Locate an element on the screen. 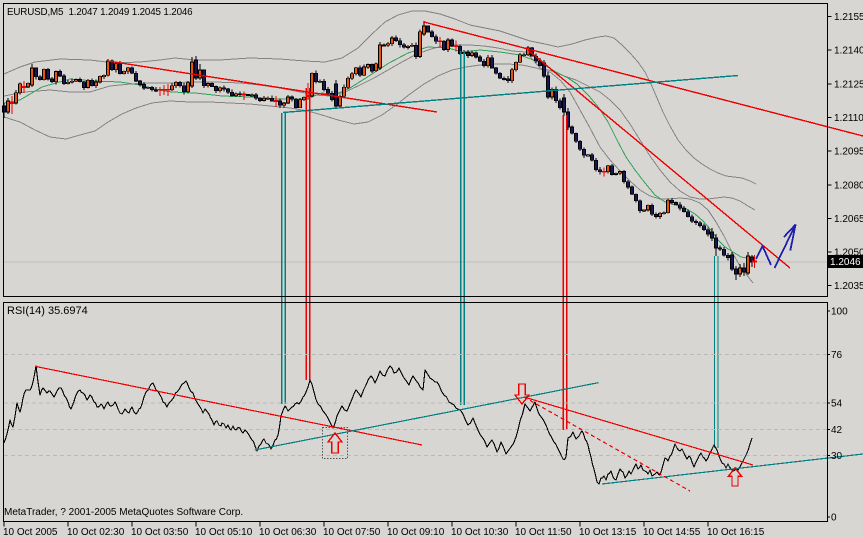 This screenshot has height=538, width=863. svg-text: 1.2140 is located at coordinates (848, 51).